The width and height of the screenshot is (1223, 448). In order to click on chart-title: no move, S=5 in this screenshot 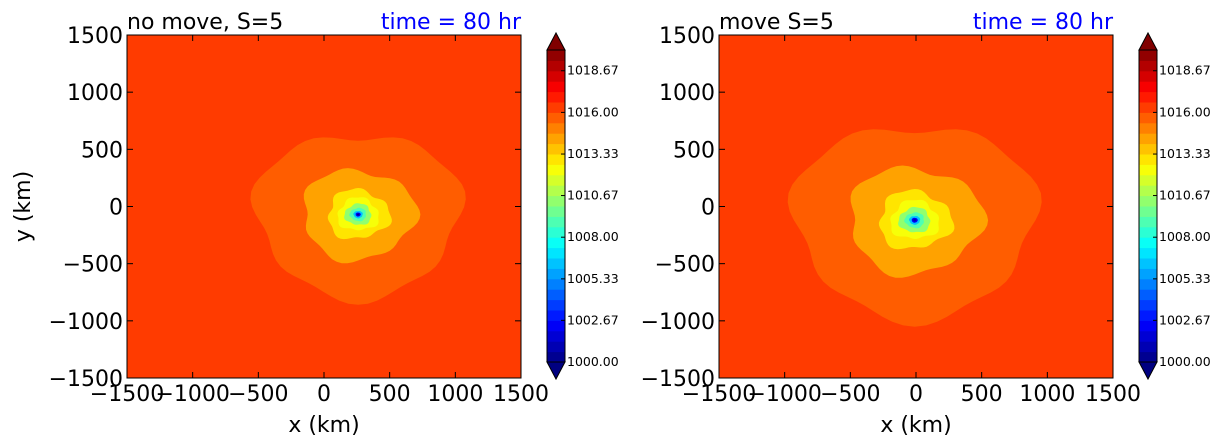, I will do `click(205, 22)`.